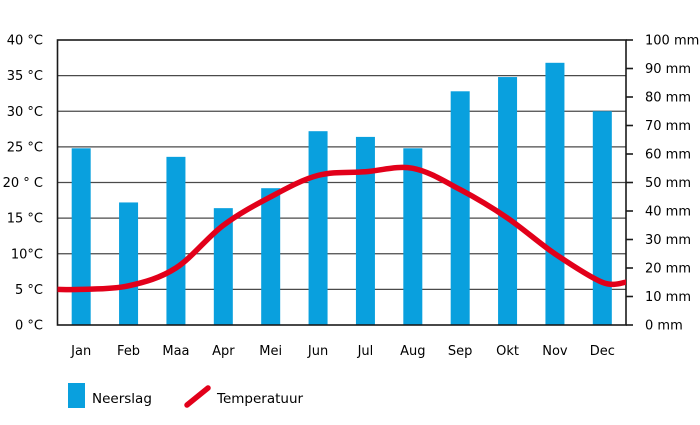 Image resolution: width=700 pixels, height=425 pixels. What do you see at coordinates (122, 399) in the screenshot?
I see `legend-neerslag-label: Neerslag` at bounding box center [122, 399].